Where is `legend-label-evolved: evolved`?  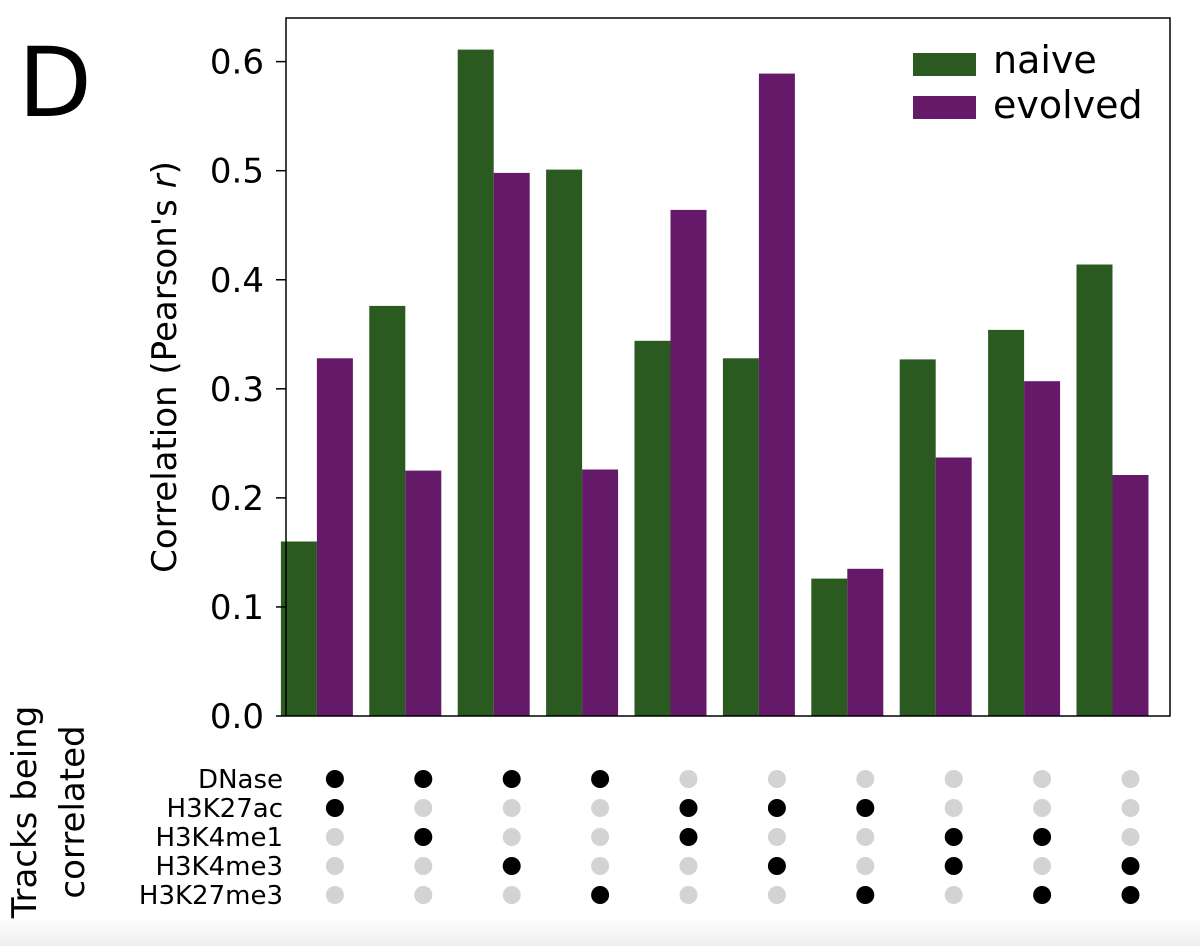 legend-label-evolved: evolved is located at coordinates (1068, 105).